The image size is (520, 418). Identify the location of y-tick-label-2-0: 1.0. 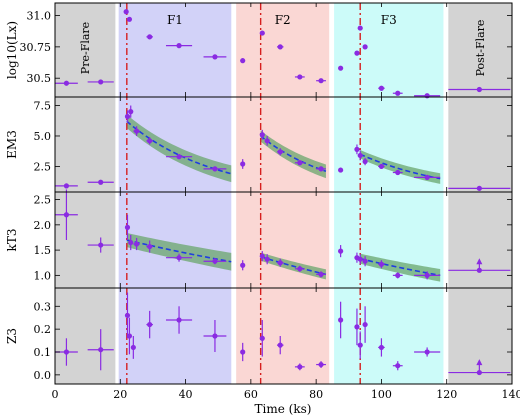
(43, 275).